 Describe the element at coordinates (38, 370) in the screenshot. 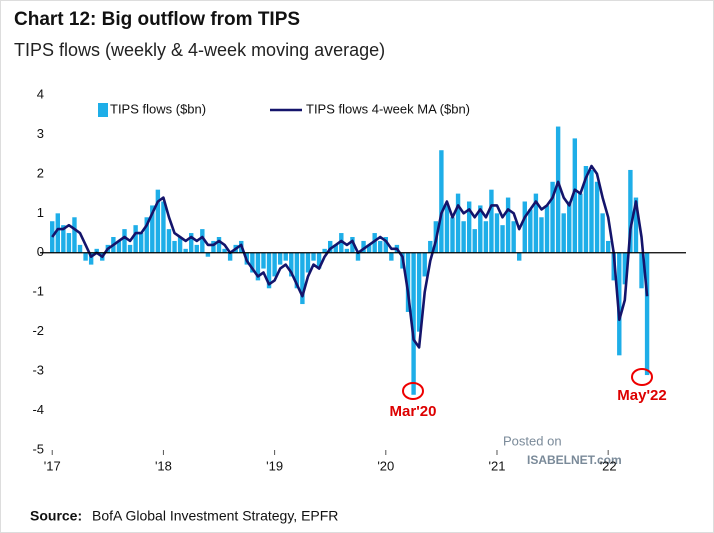

I see `y-tick-label: -3` at that location.